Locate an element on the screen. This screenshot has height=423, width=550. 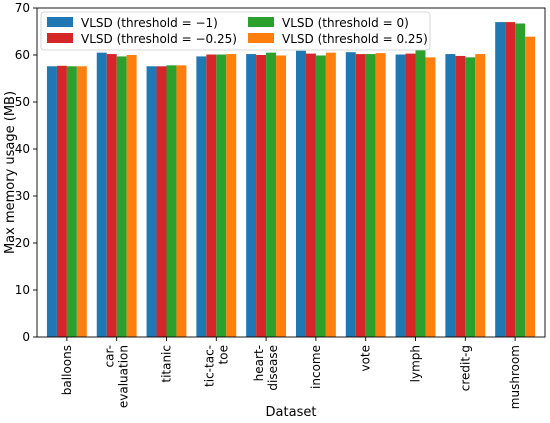
x-tick-label: titanic is located at coordinates (166, 364).